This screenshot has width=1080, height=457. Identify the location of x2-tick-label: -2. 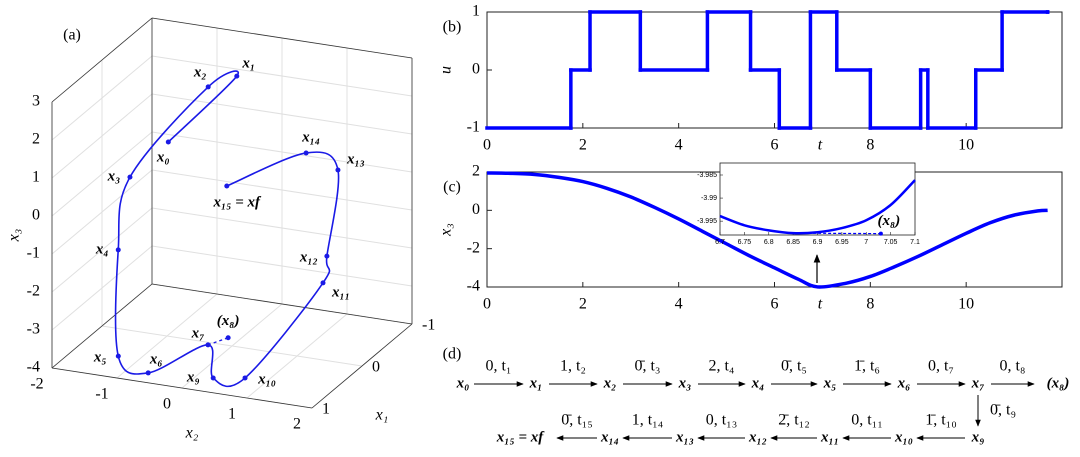
(36, 384).